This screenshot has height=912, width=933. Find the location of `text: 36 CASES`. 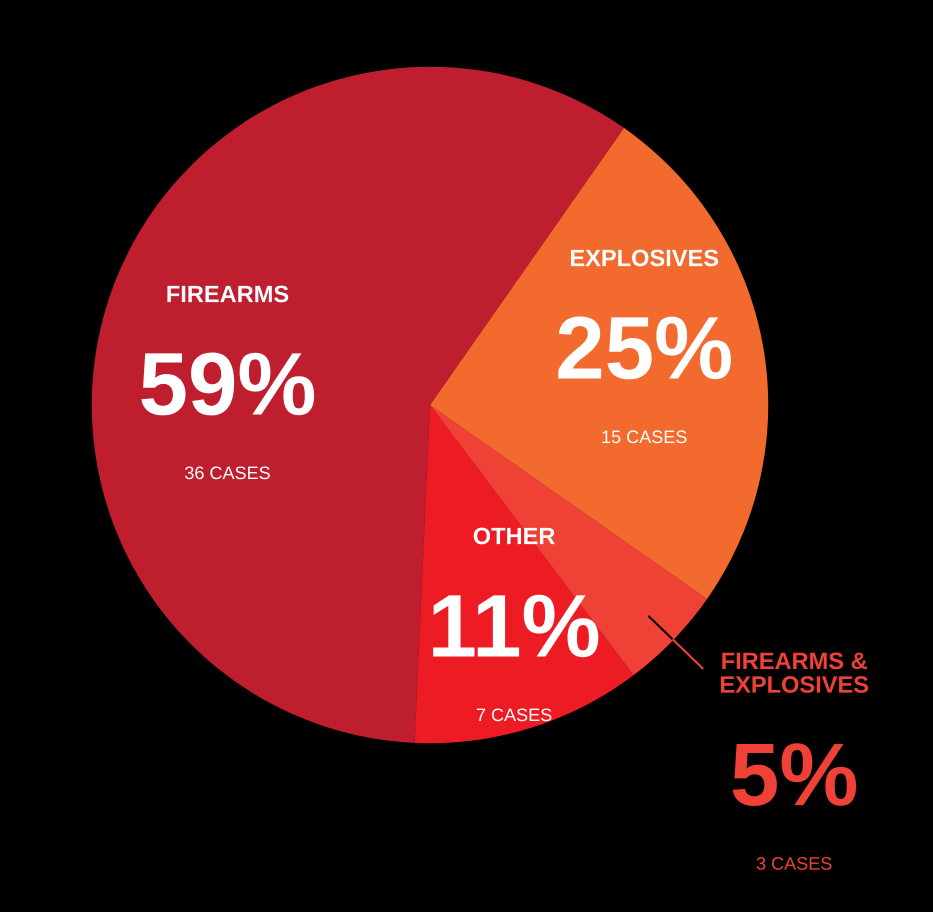

text: 36 CASES is located at coordinates (227, 473).